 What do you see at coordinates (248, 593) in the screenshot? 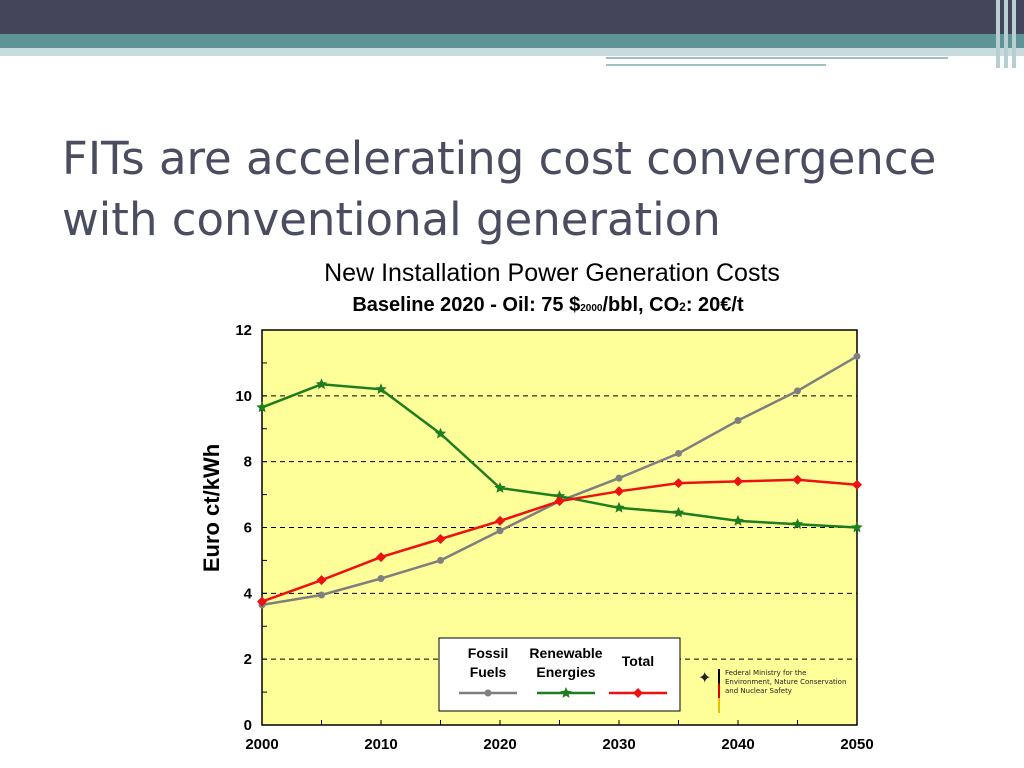
I see `y-tick-label: 4` at bounding box center [248, 593].